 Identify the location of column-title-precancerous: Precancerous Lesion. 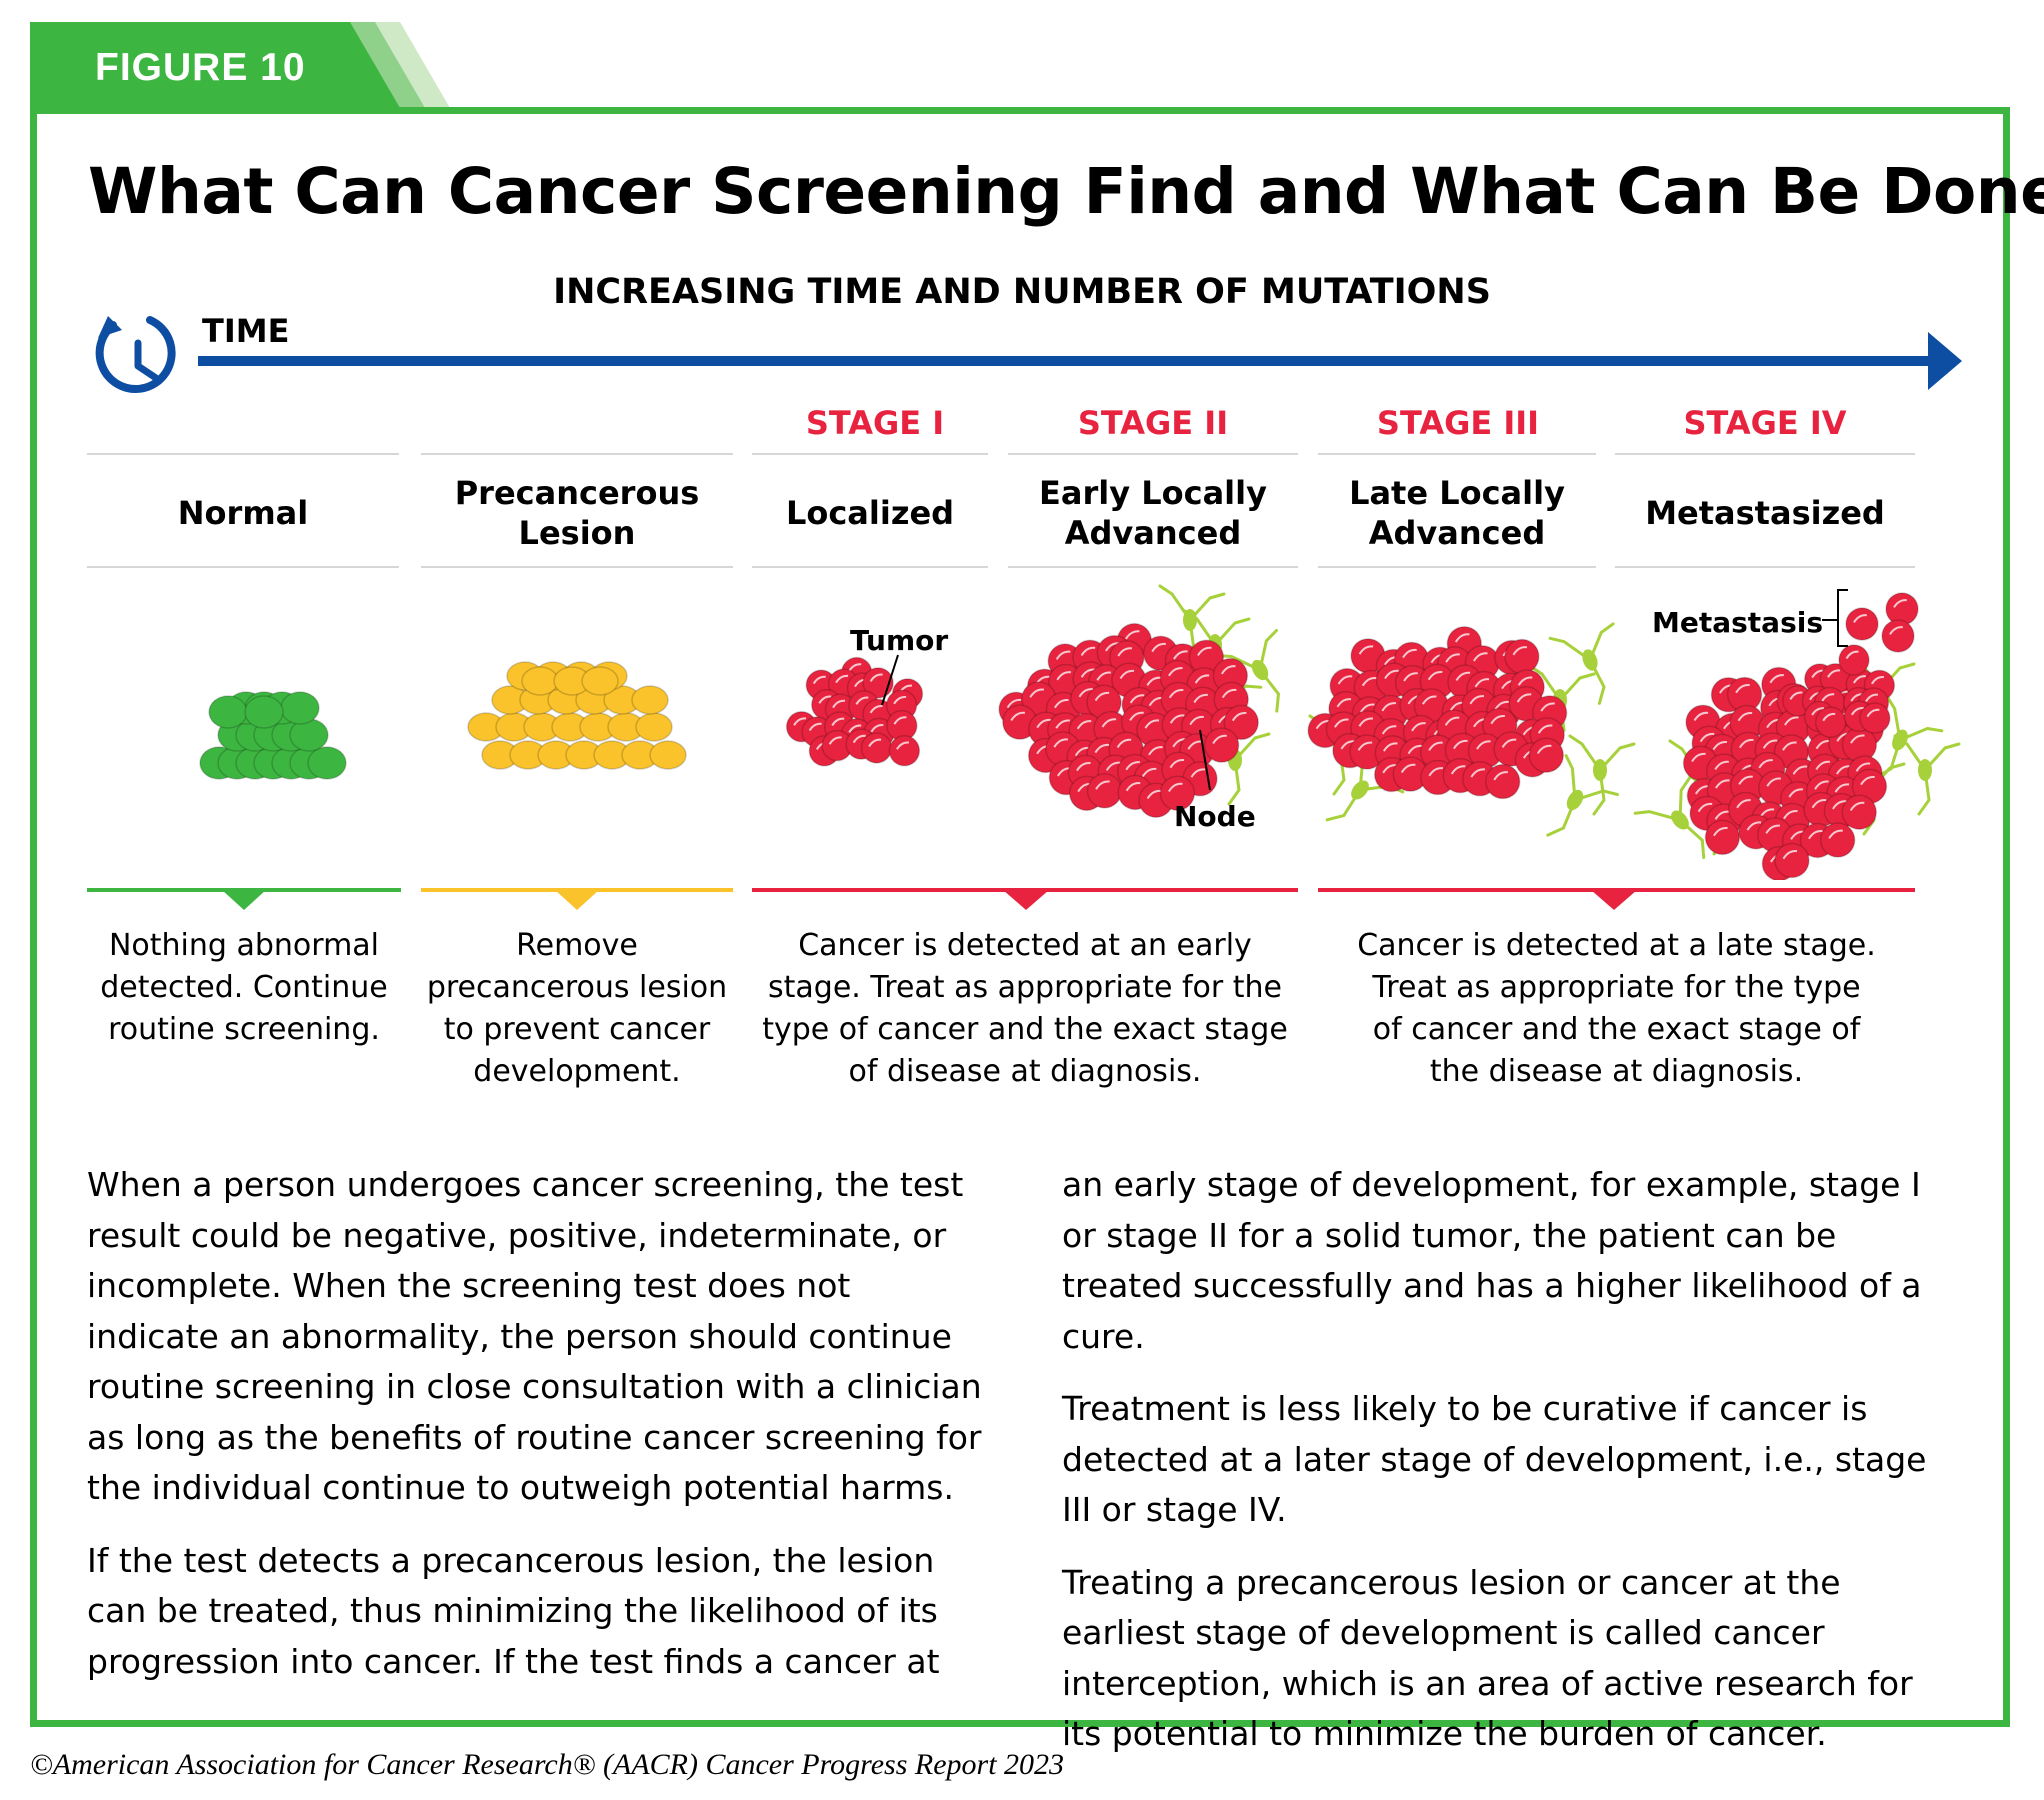
(577, 512).